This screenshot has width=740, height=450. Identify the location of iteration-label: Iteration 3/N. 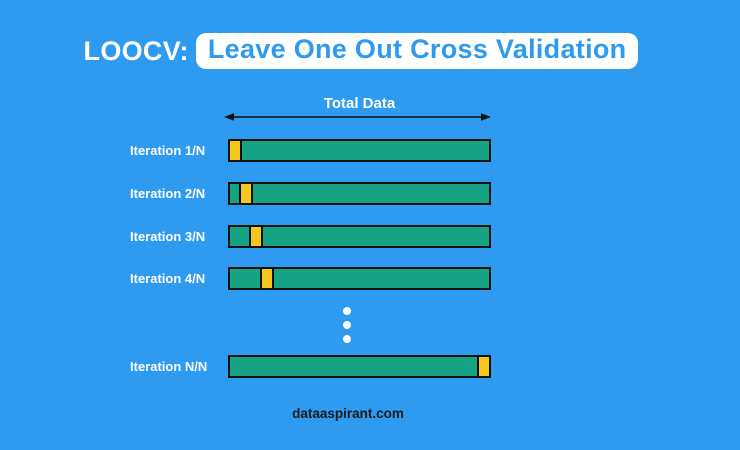
(168, 236).